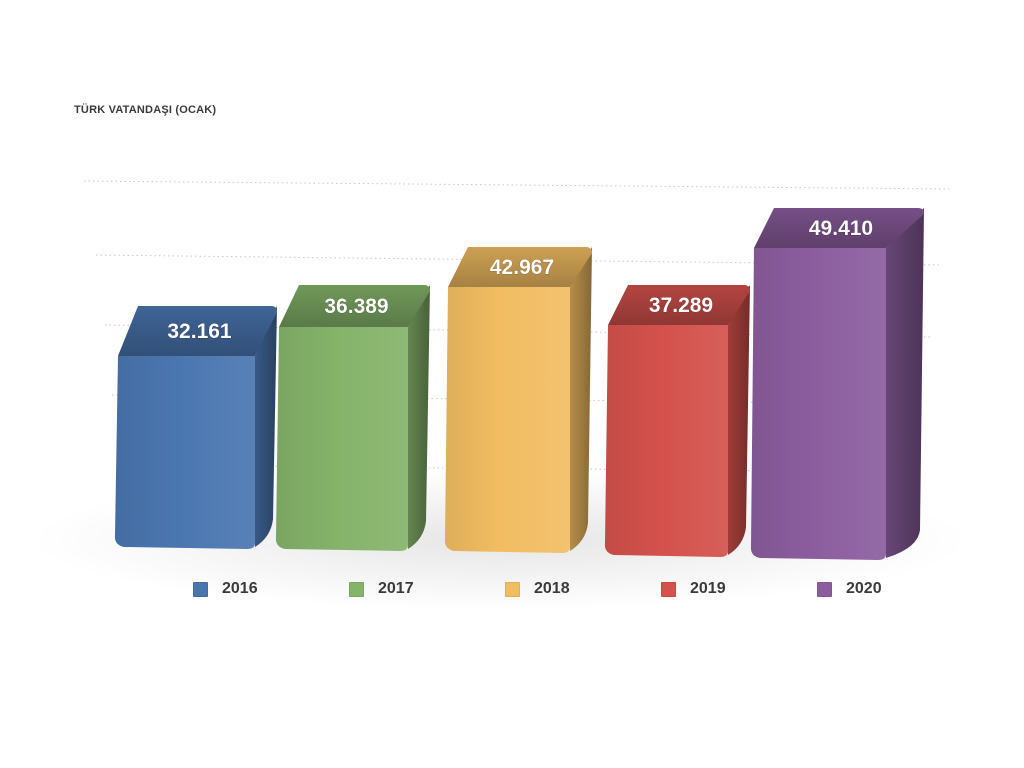 This screenshot has width=1024, height=768. I want to click on legend-item-2016: 2016, so click(225, 589).